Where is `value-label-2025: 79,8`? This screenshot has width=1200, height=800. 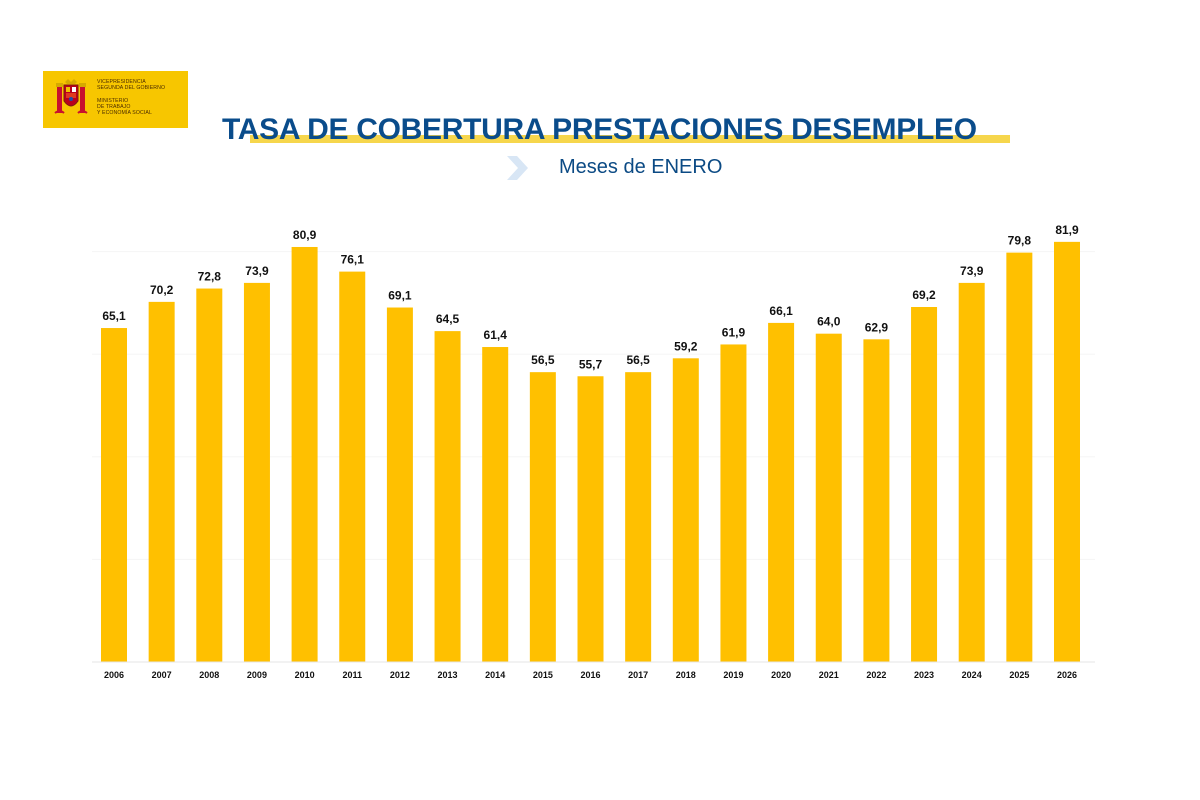
value-label-2025: 79,8 is located at coordinates (1020, 241).